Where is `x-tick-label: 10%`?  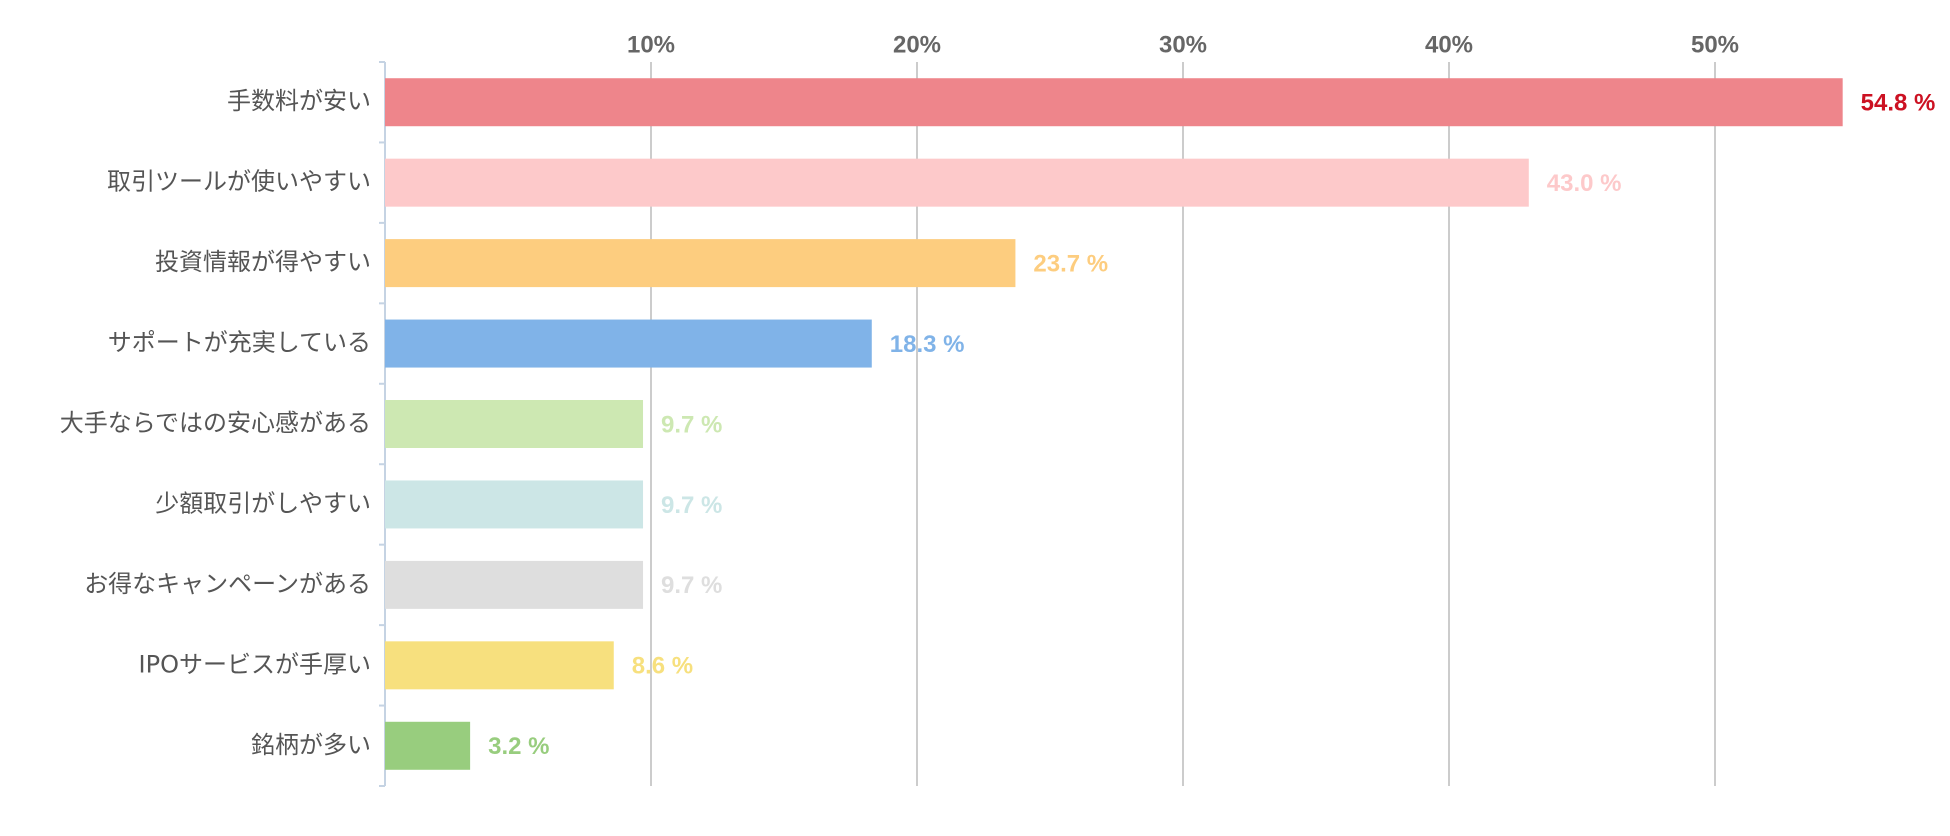
x-tick-label: 10% is located at coordinates (651, 44).